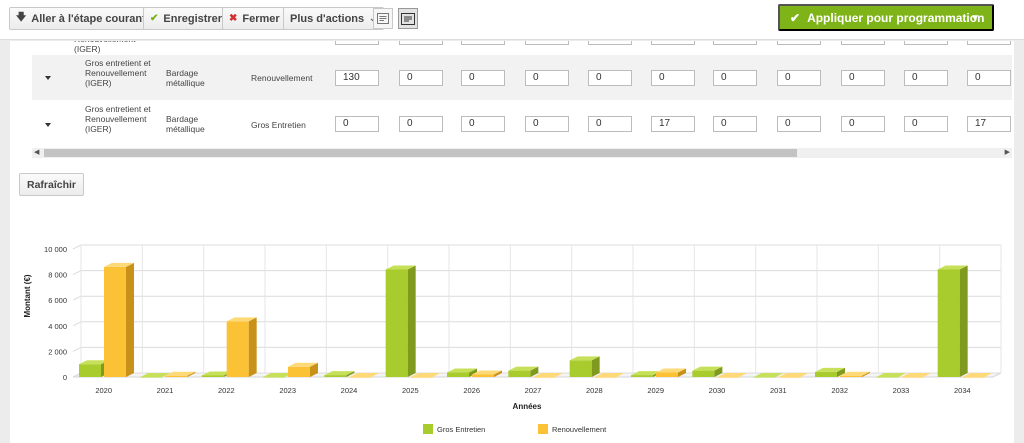  Describe the element at coordinates (261, 18) in the screenshot. I see `close-label: Fermer` at that location.